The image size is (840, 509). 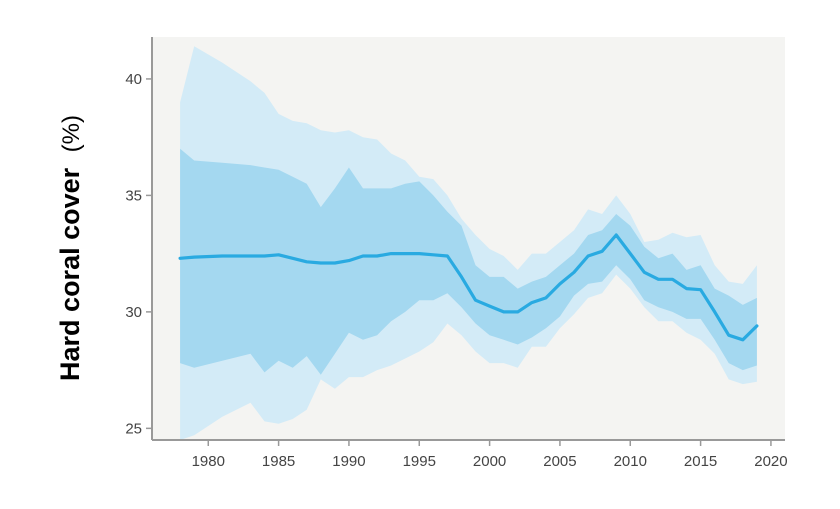 I want to click on x-axis-ticks: 1980 1985 1990 1995 2000 2005 2010 2015 2020, so click(x=490, y=455).